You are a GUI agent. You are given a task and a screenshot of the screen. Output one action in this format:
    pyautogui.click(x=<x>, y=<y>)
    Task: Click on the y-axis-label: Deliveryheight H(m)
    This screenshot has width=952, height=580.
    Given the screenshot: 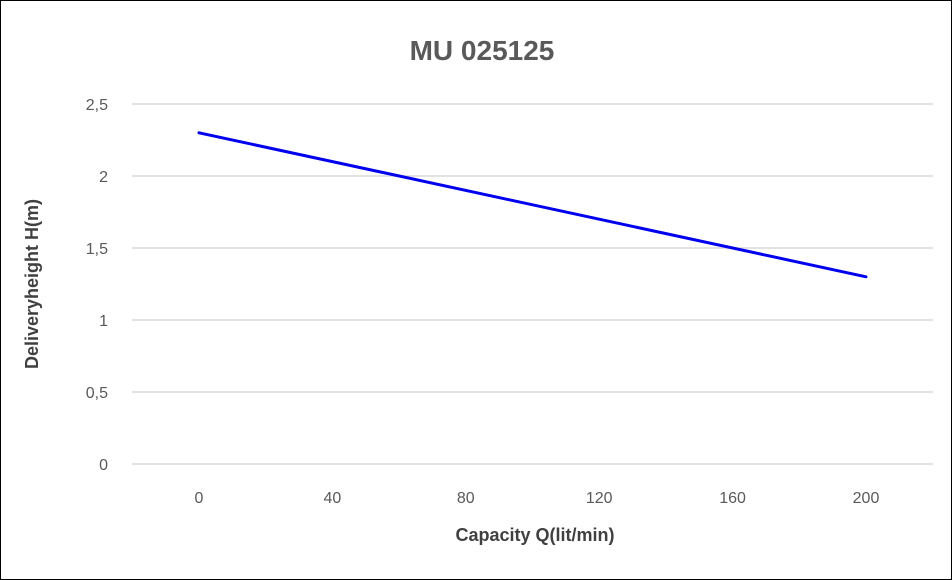 What is the action you would take?
    pyautogui.click(x=32, y=284)
    